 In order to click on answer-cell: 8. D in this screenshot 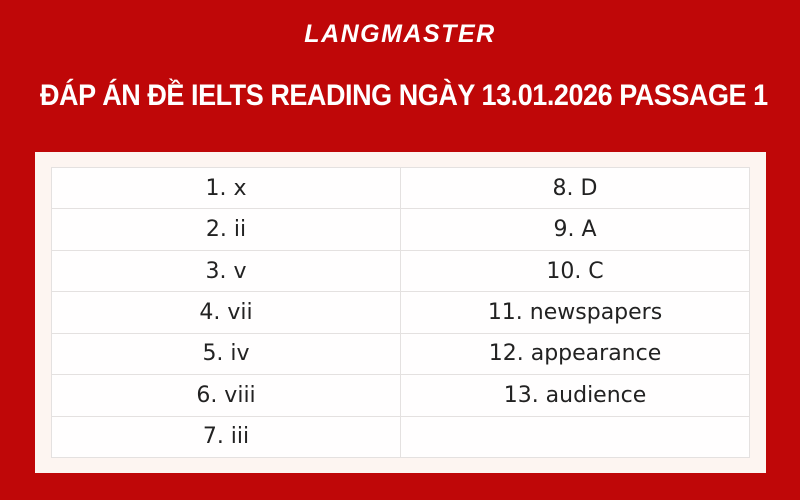, I will do `click(575, 188)`.